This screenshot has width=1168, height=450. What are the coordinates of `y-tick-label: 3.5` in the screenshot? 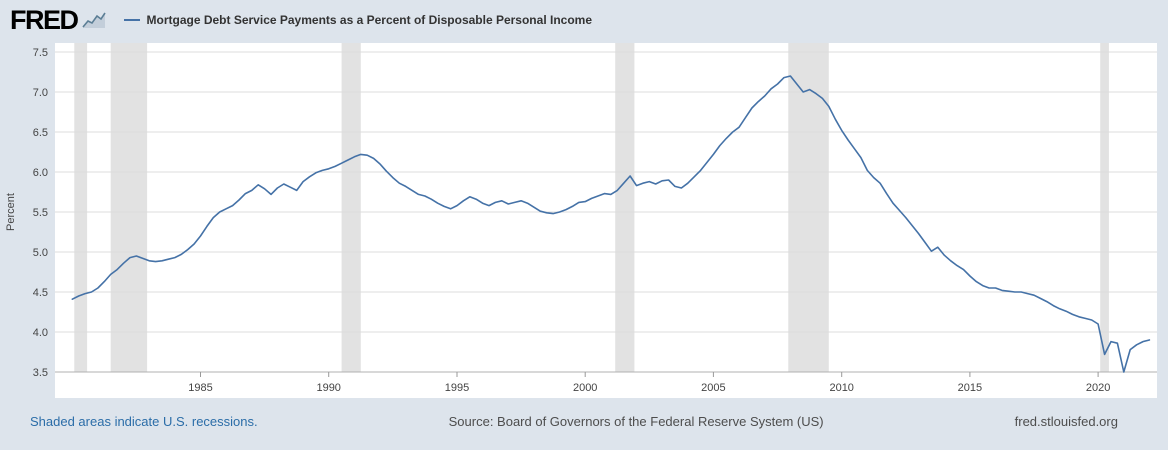 It's located at (40, 373).